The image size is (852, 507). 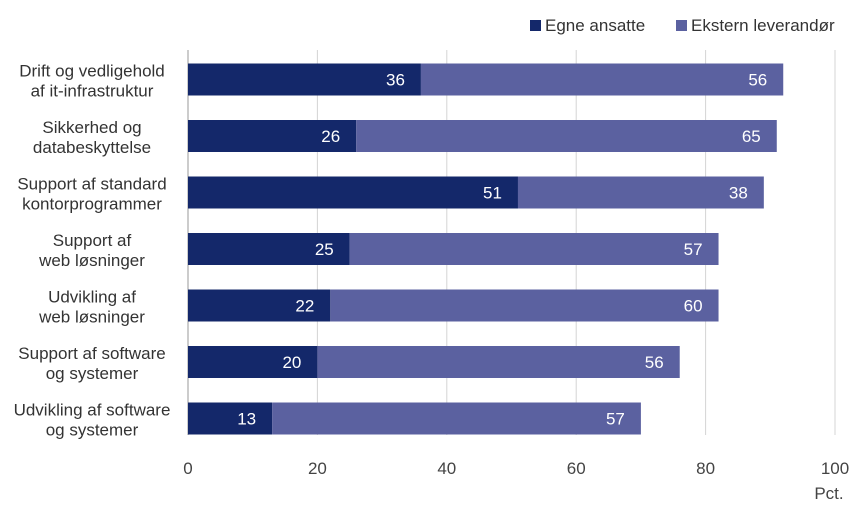 I want to click on x-tick-label: 20, so click(x=317, y=468).